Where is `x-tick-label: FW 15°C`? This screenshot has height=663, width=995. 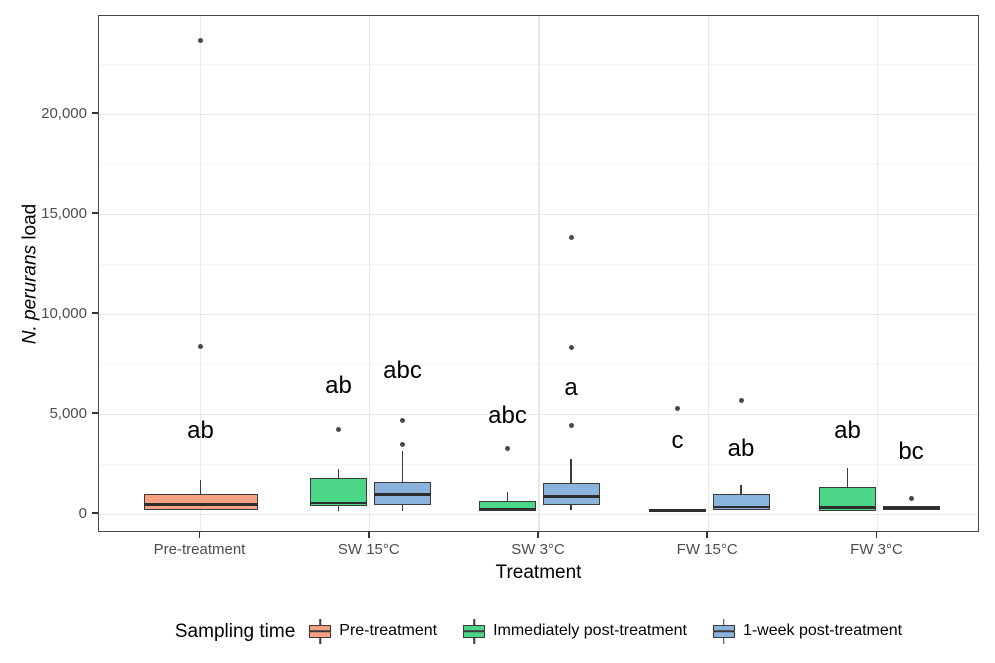 x-tick-label: FW 15°C is located at coordinates (707, 549).